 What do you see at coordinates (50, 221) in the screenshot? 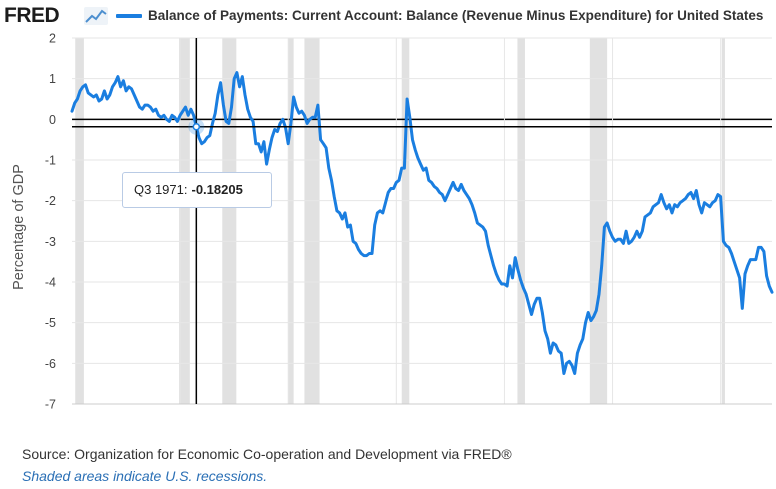
I see `y-axis-ticks: 2 1 0 -1 -2 -3 -4 -5 -6 -7` at bounding box center [50, 221].